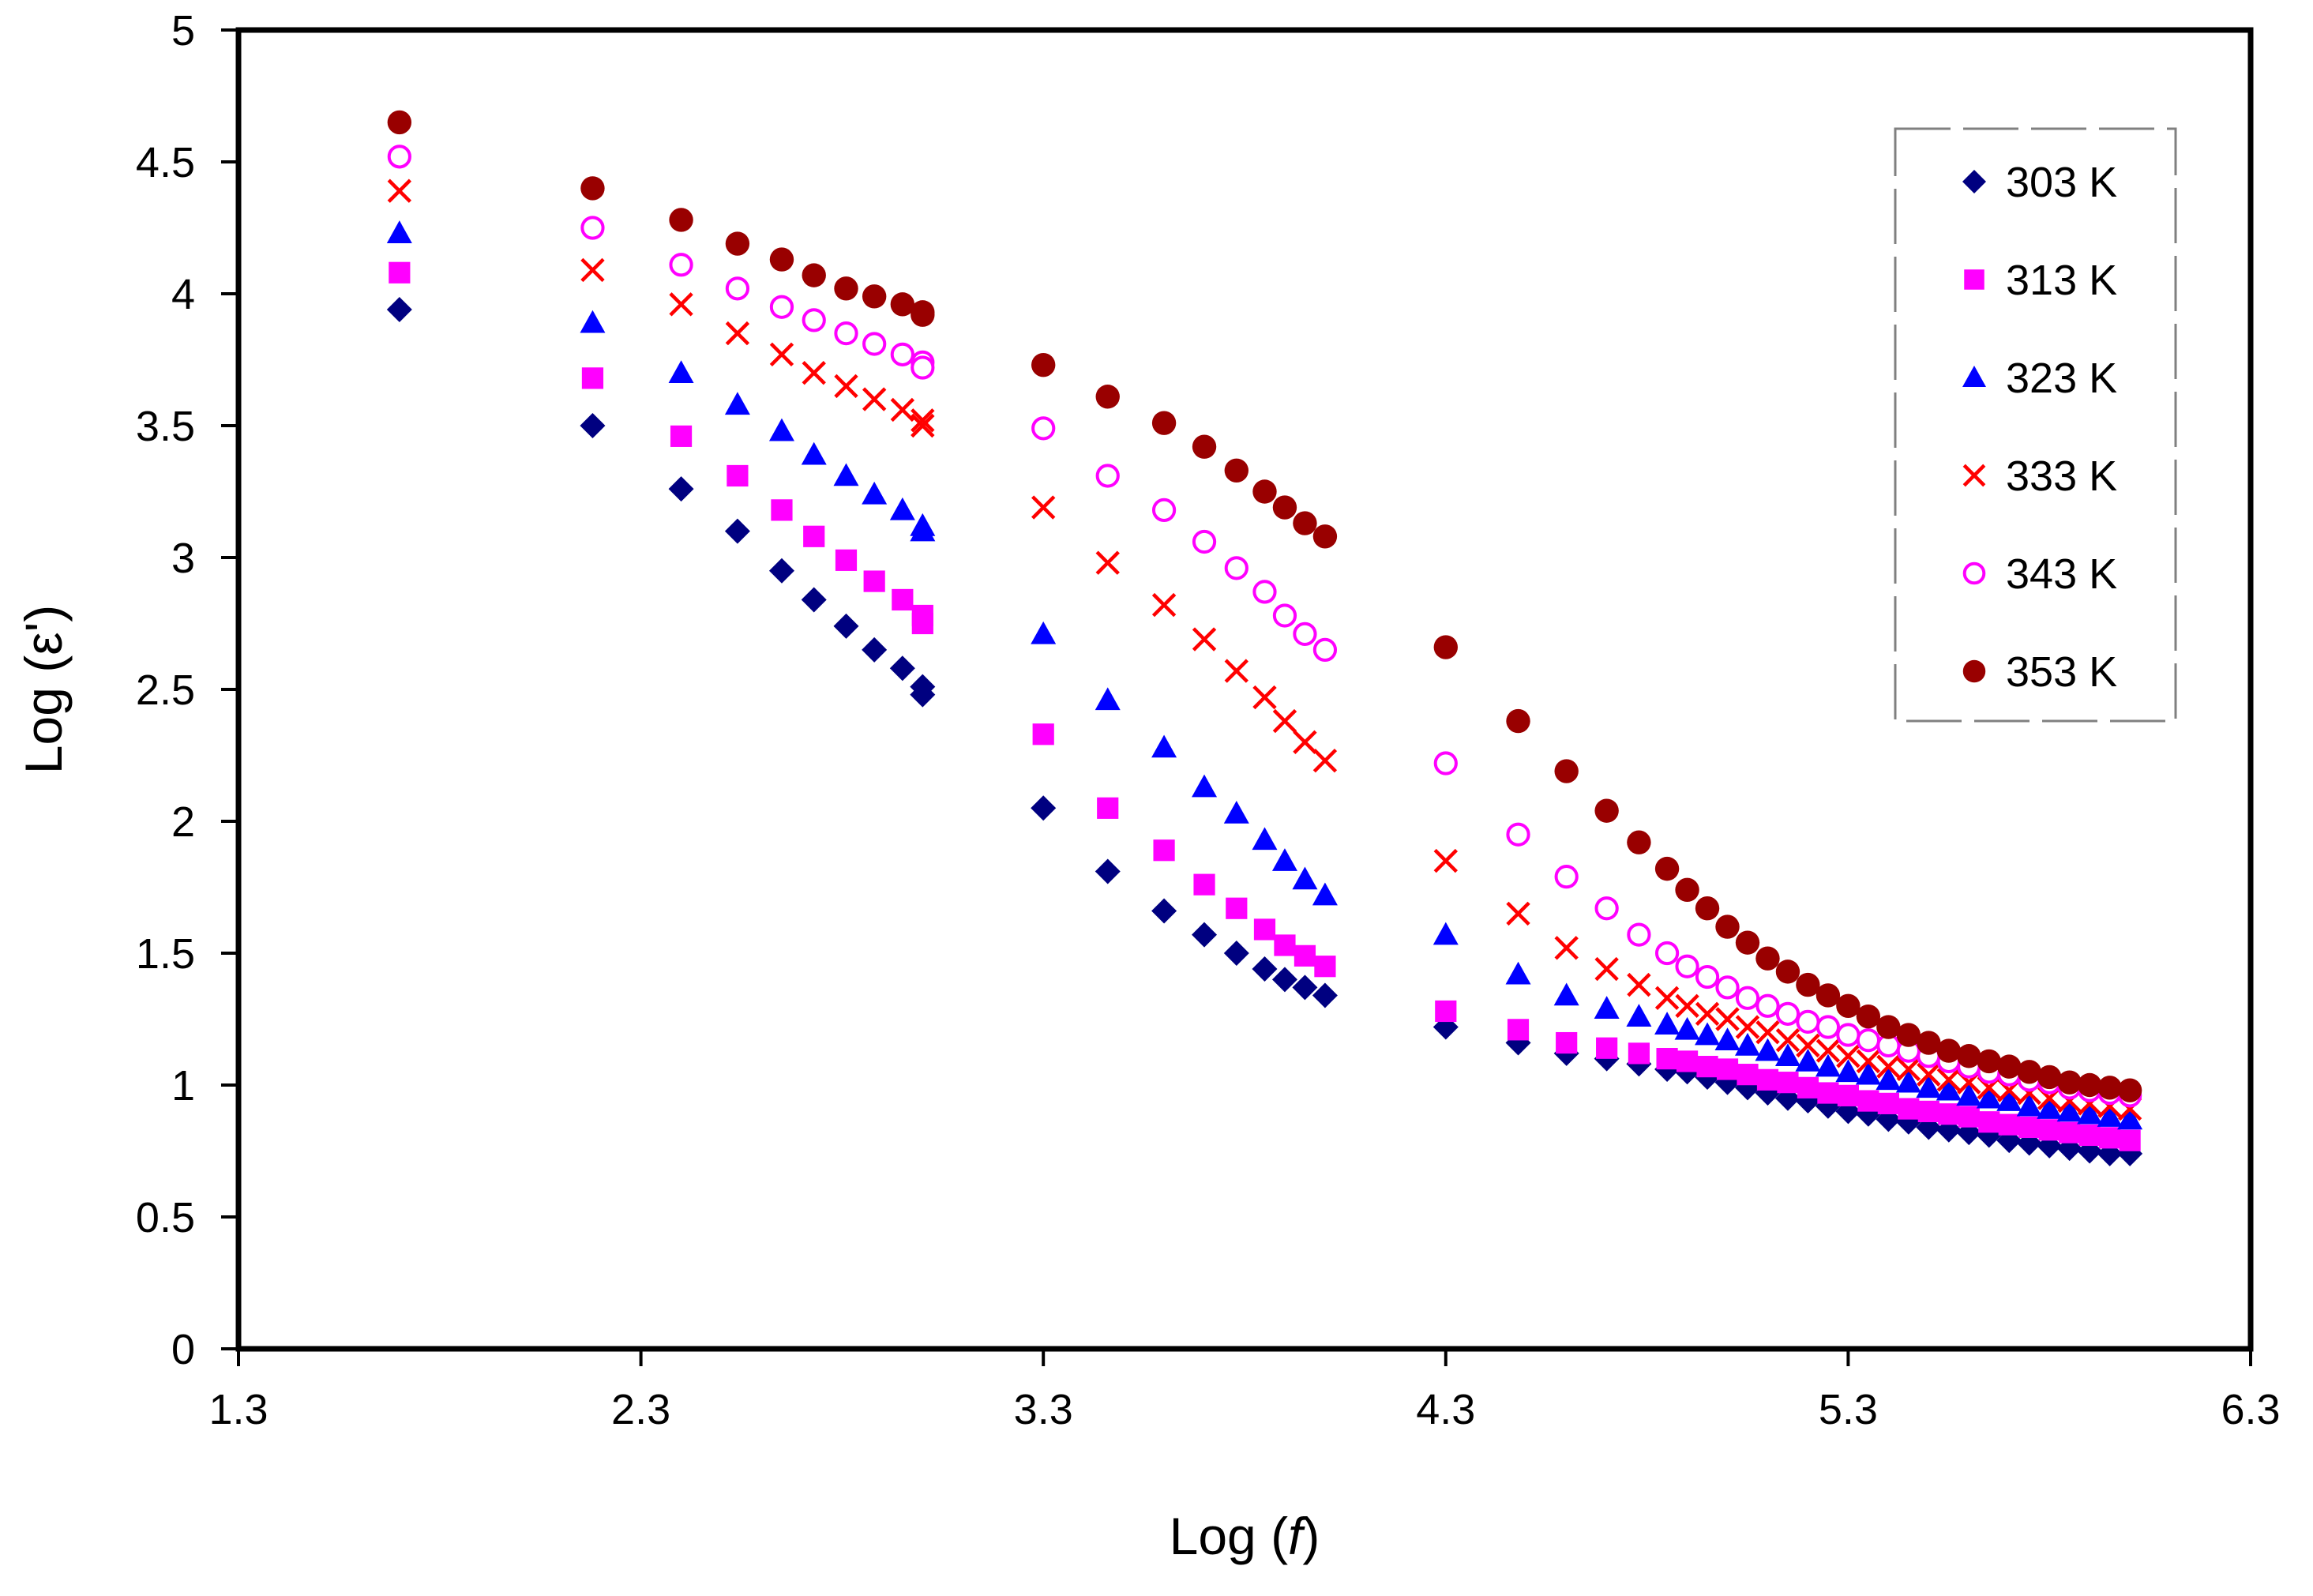 This screenshot has height=1596, width=2313. I want to click on x-tick-label: 1.3, so click(238, 1409).